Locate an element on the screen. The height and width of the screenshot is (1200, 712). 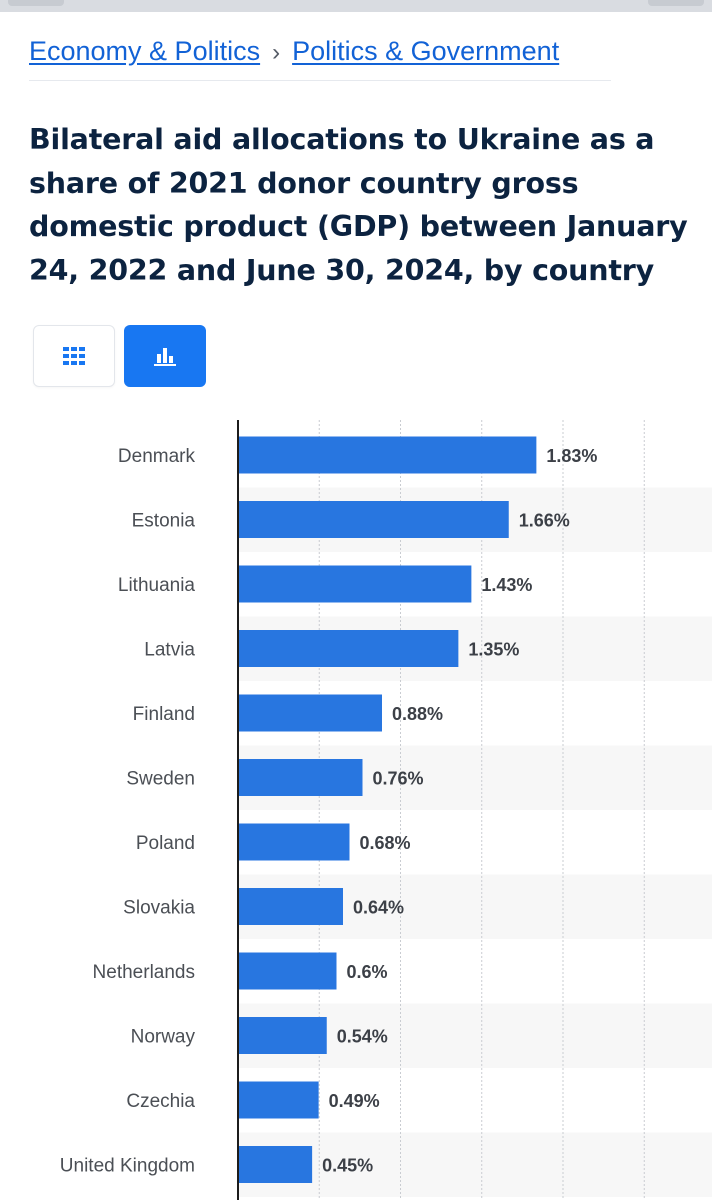
breadcrumb-politics-government: Politics & Government is located at coordinates (426, 51).